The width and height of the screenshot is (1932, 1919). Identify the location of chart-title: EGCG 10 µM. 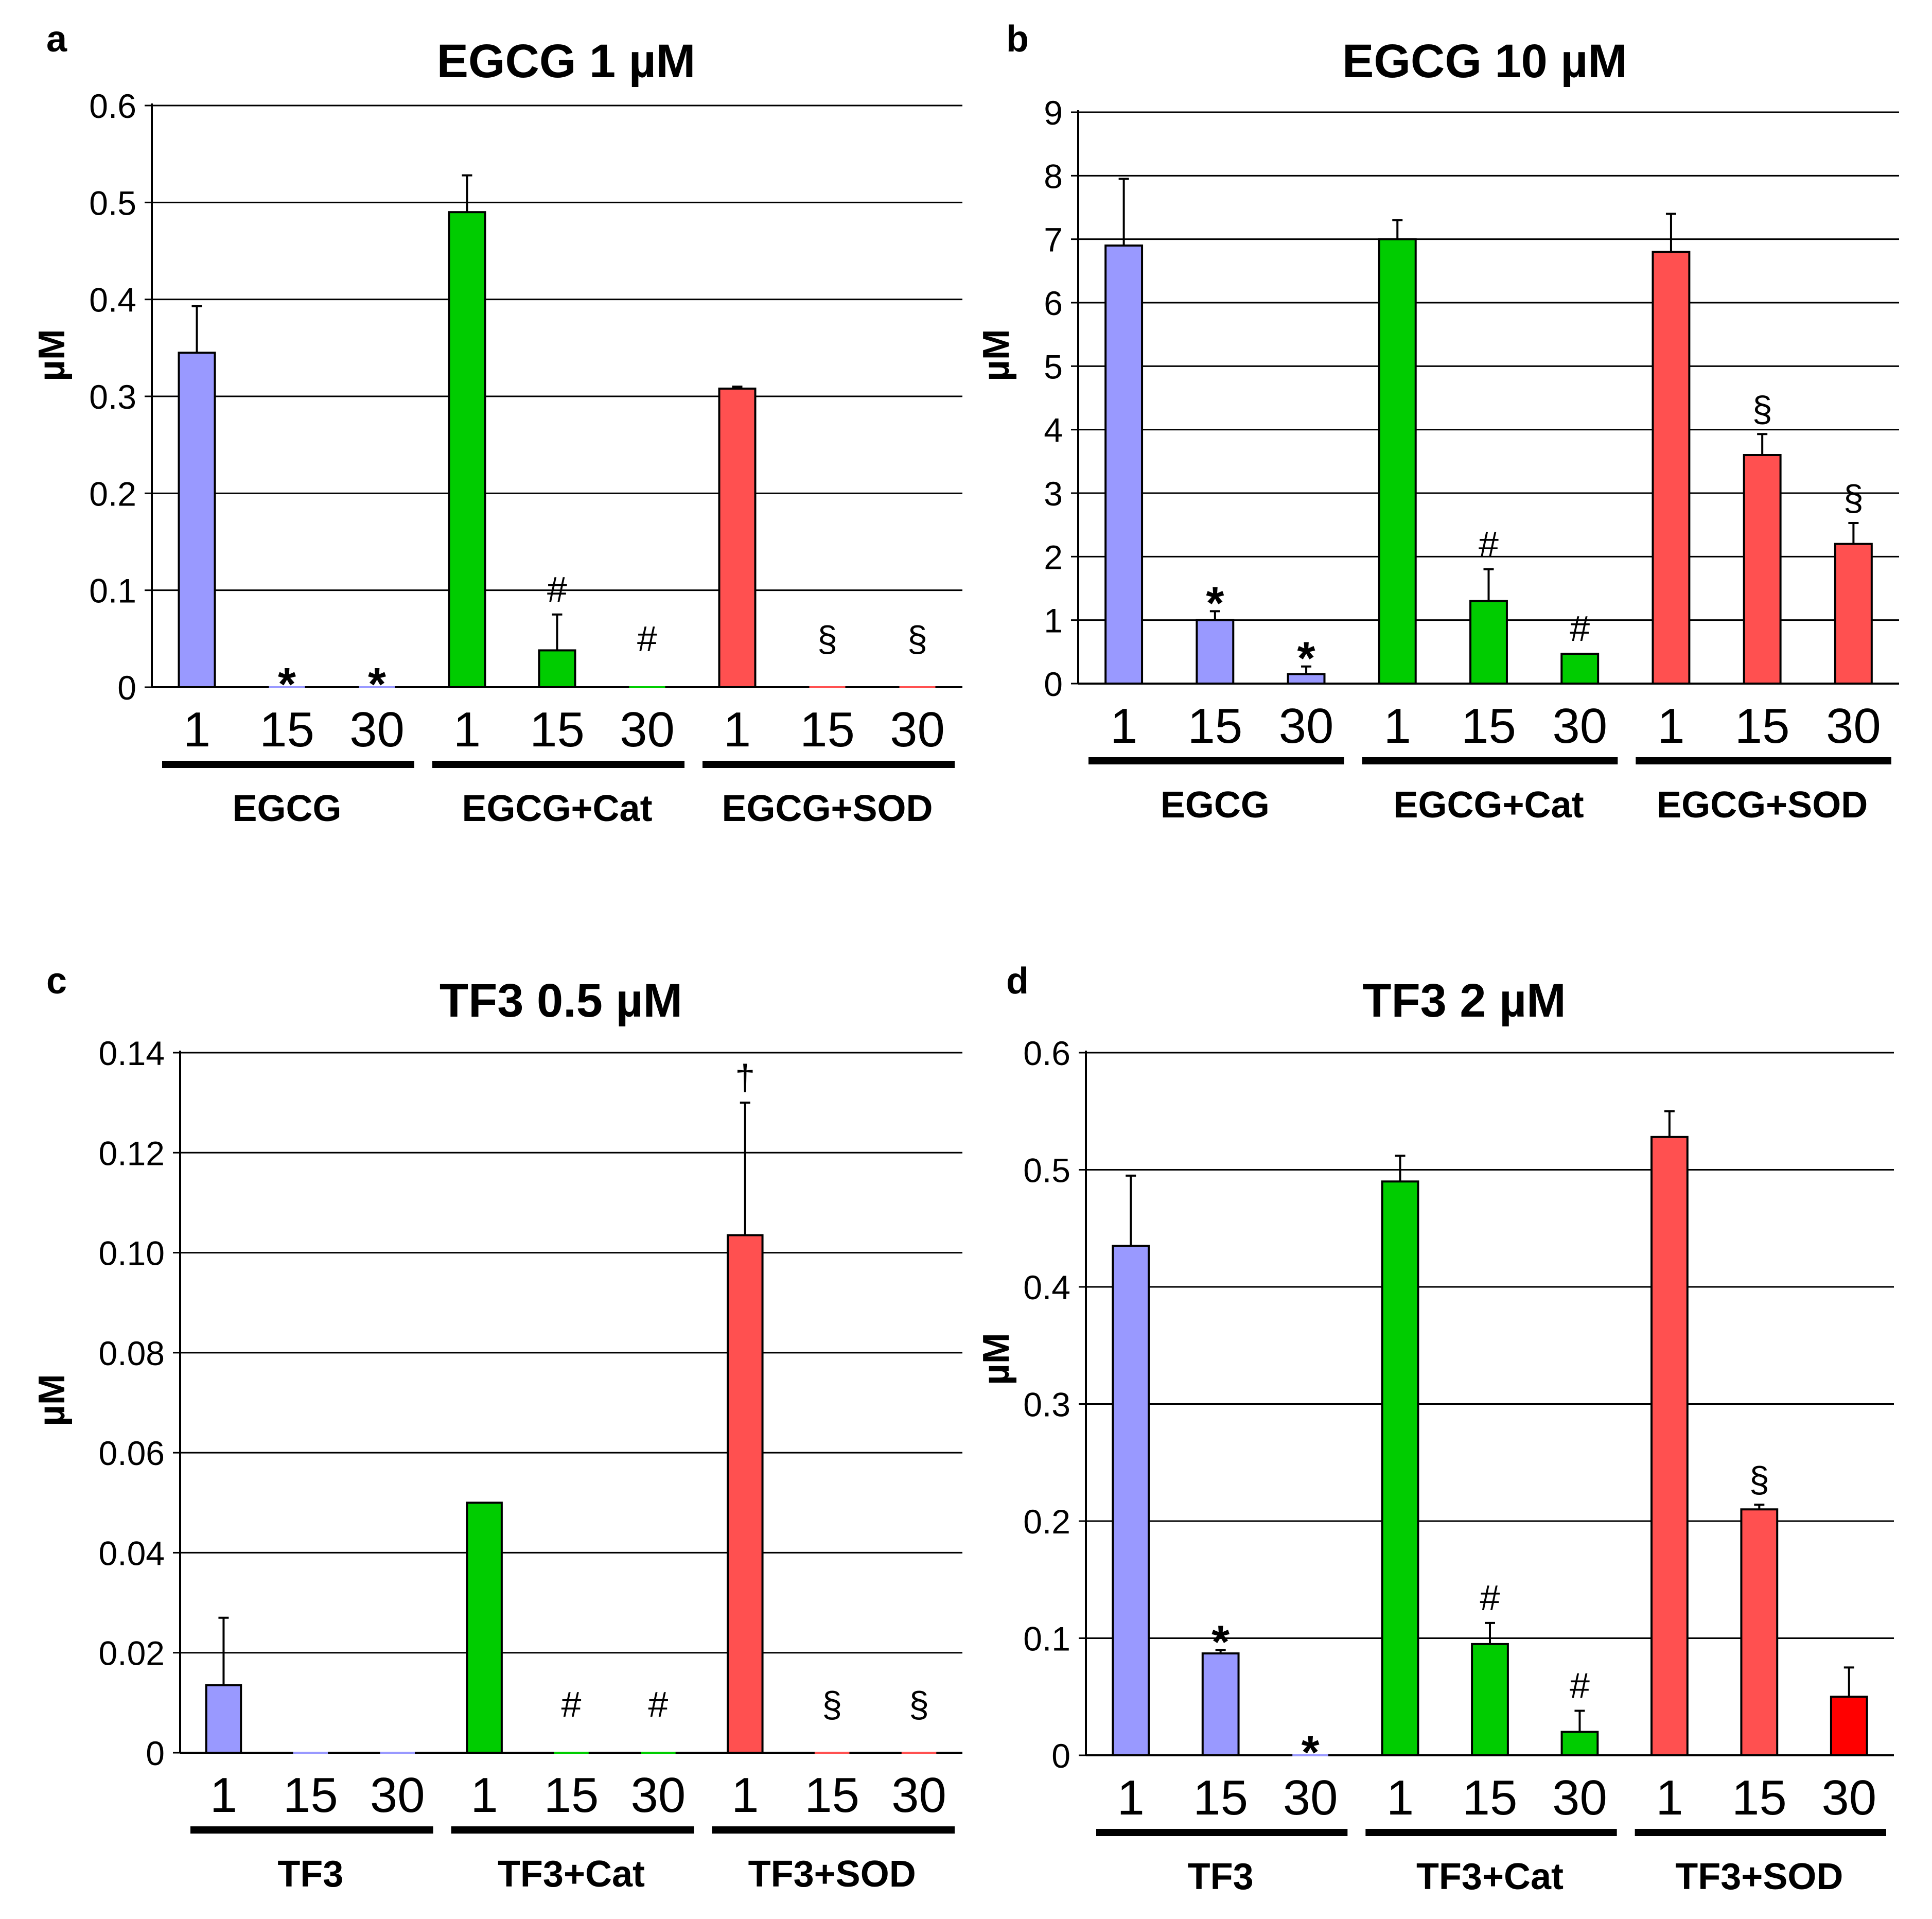
(1485, 61).